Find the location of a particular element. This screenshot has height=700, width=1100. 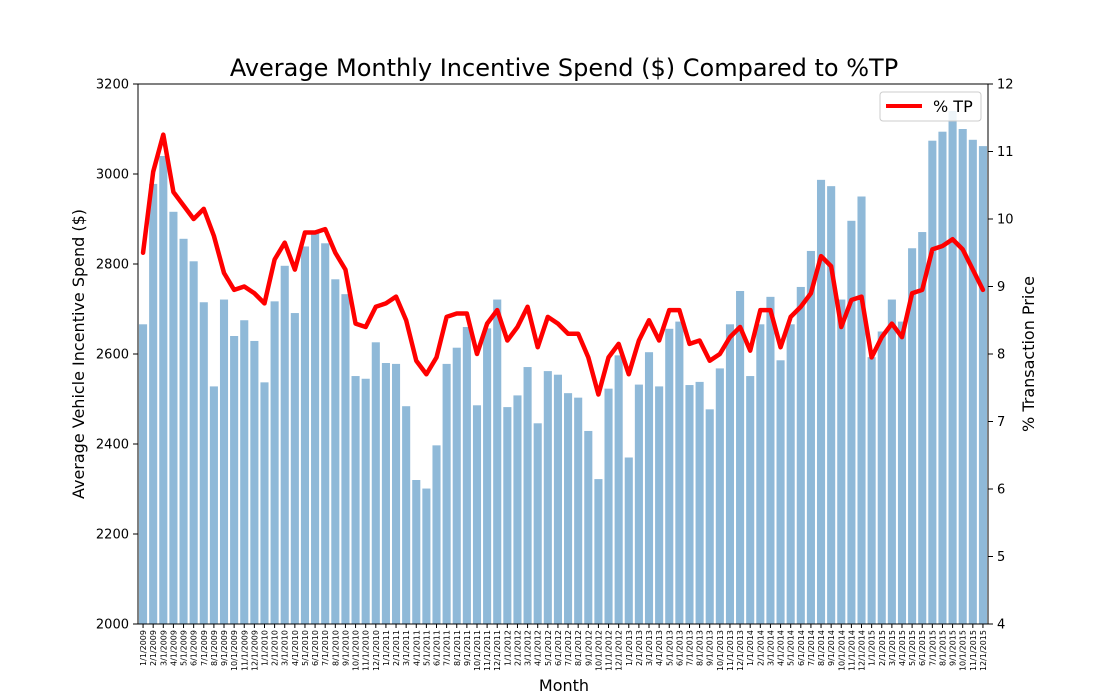

x-tick-label: 12/1/2010 is located at coordinates (376, 650).